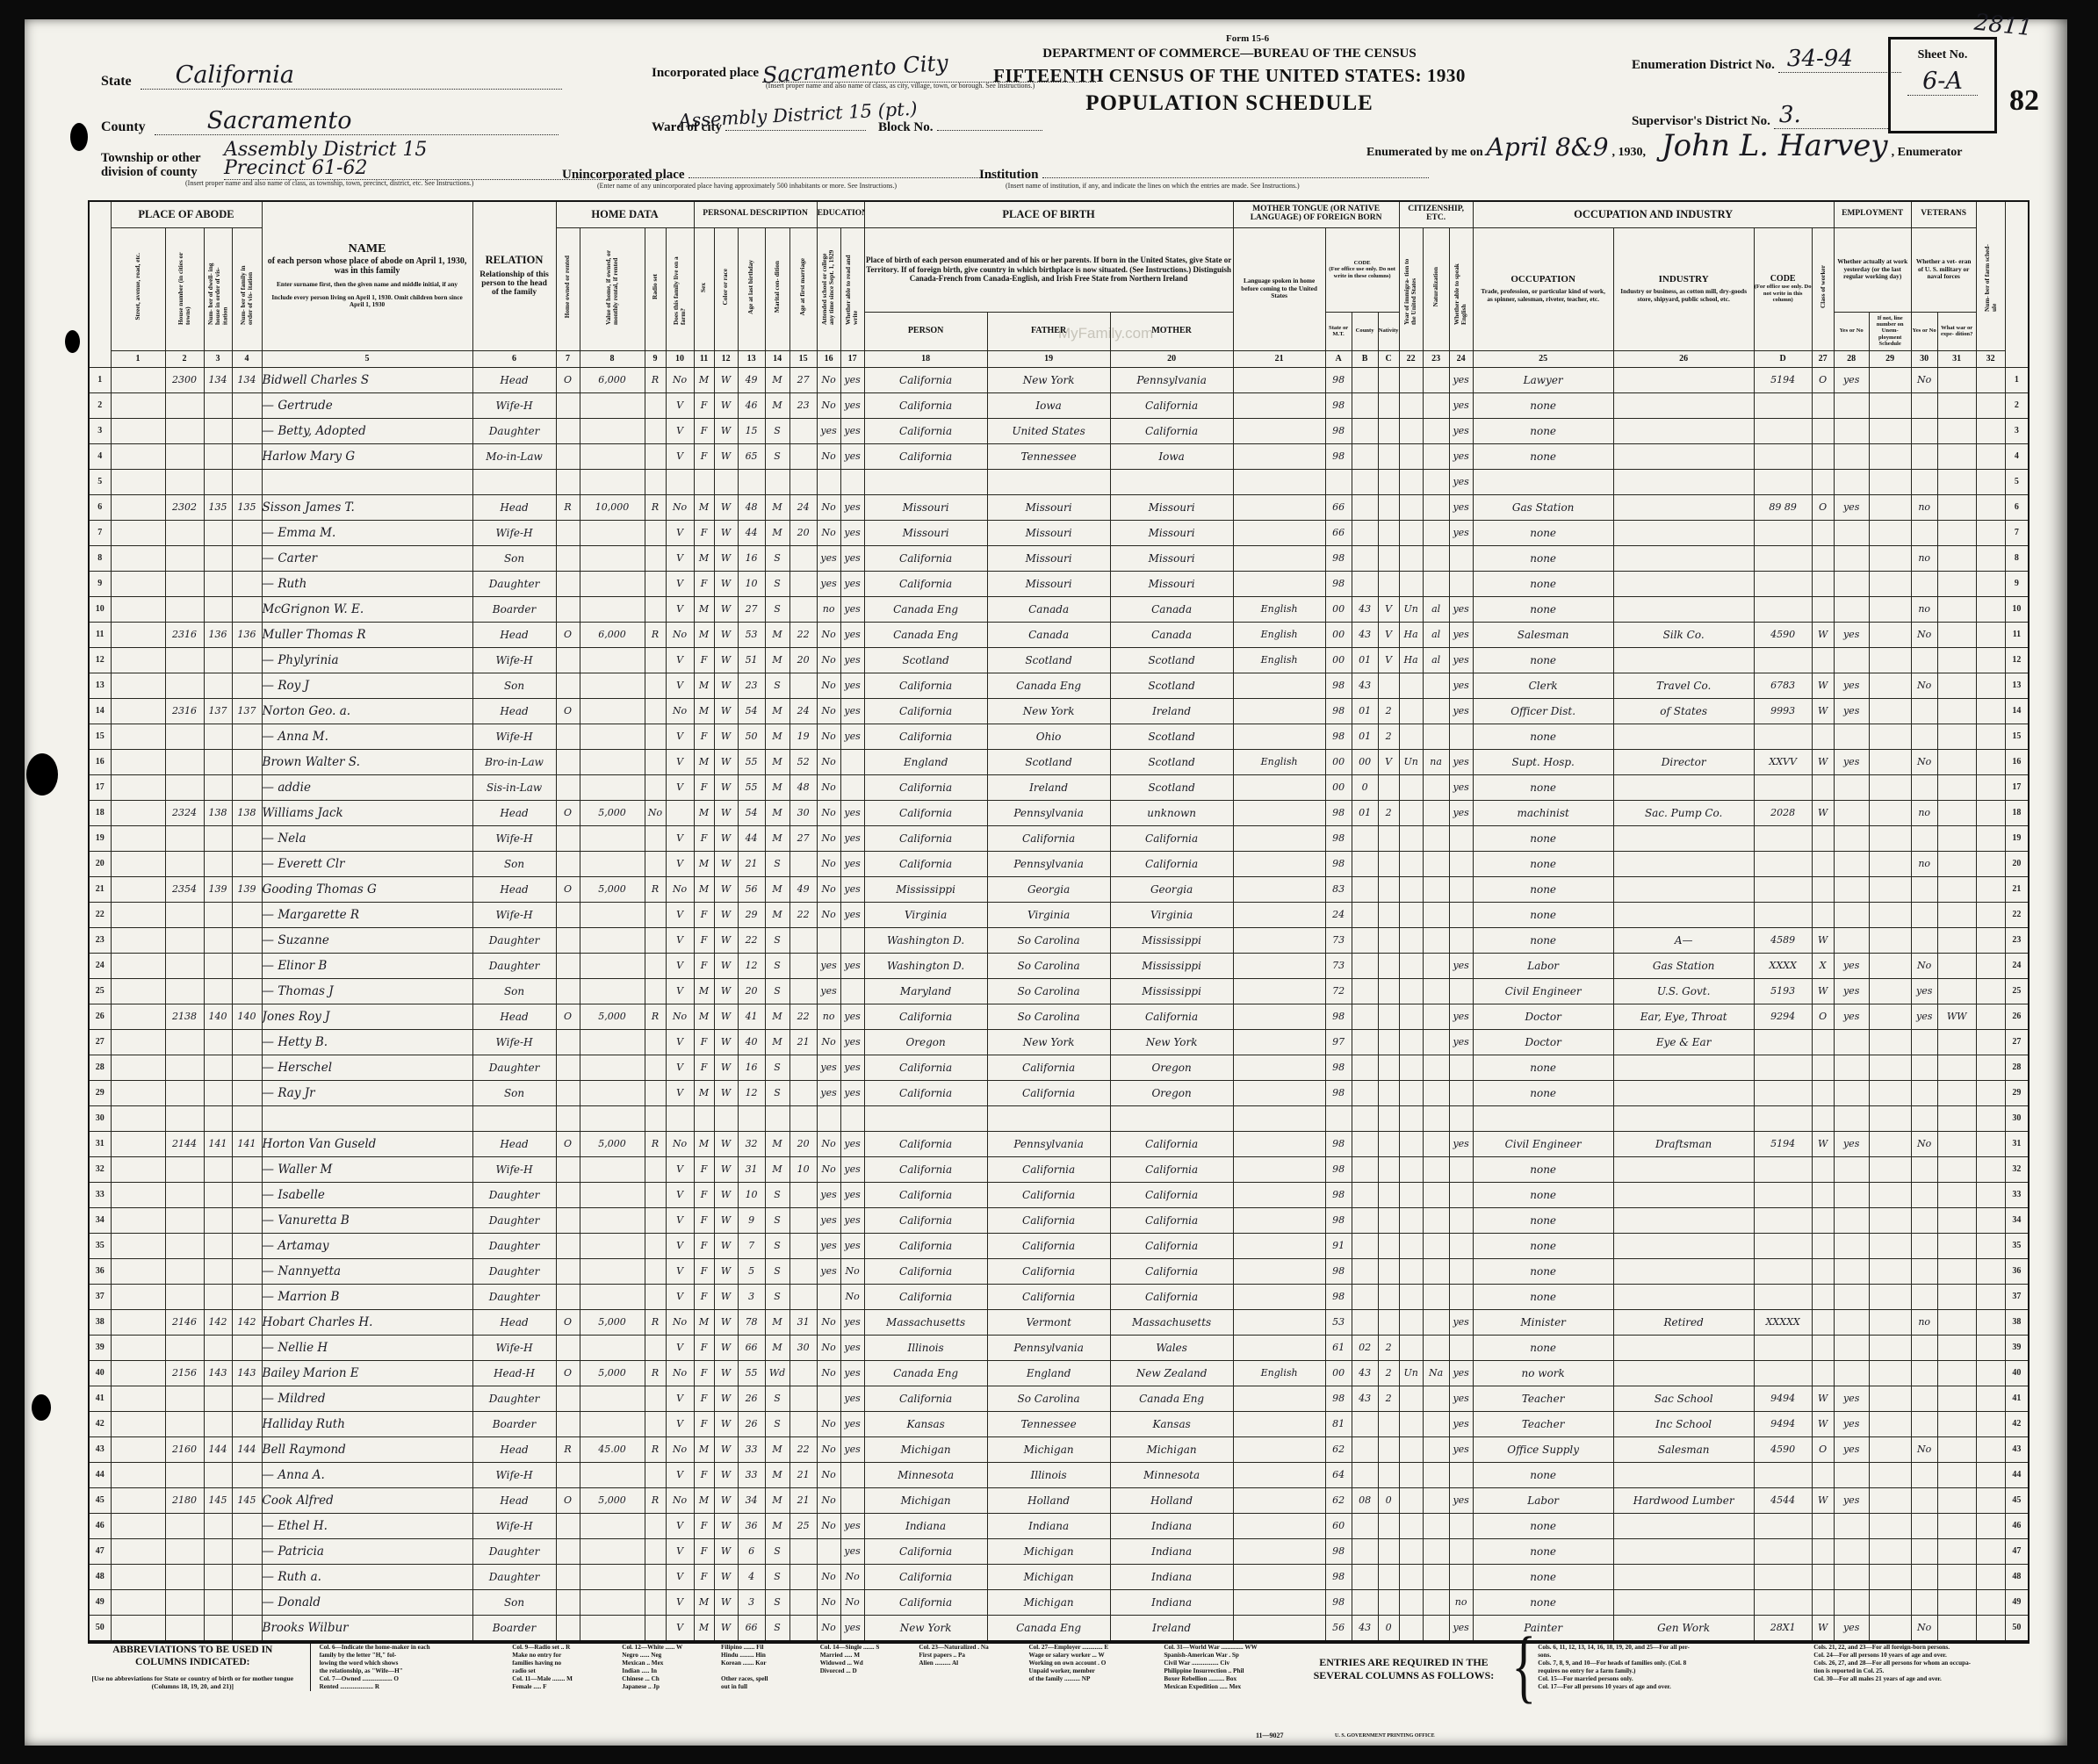 The height and width of the screenshot is (1764, 2098). I want to click on cell: 6783, so click(1783, 685).